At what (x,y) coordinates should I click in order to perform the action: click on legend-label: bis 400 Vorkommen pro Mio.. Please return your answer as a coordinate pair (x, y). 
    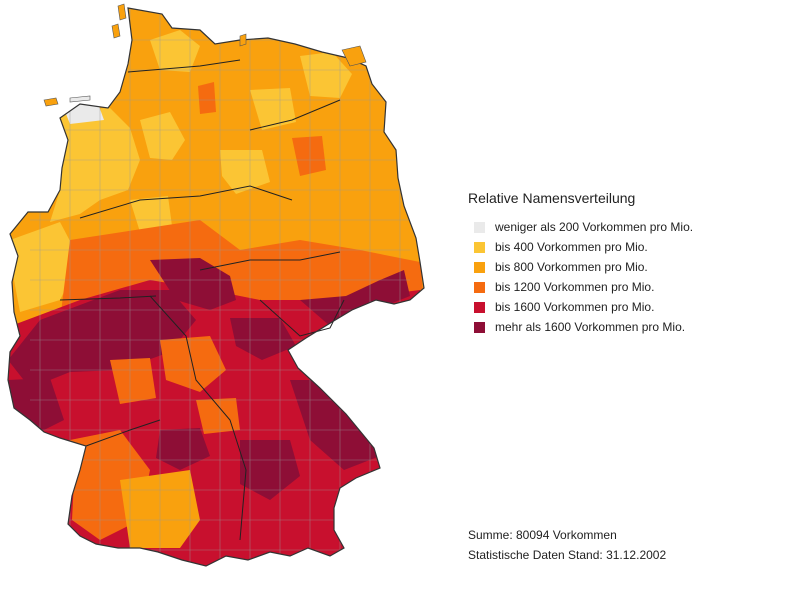
    Looking at the image, I should click on (571, 247).